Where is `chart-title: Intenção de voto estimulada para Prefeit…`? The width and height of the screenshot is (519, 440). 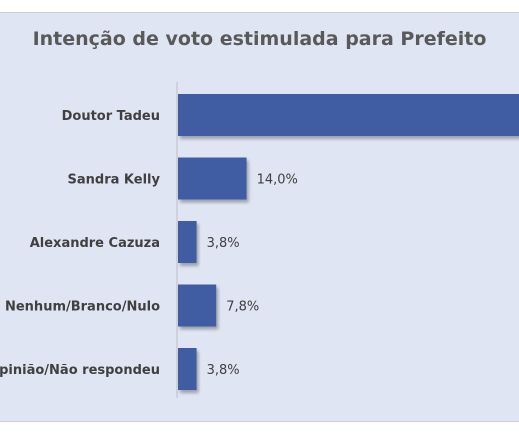 chart-title: Intenção de voto estimulada para Prefeit… is located at coordinates (259, 39).